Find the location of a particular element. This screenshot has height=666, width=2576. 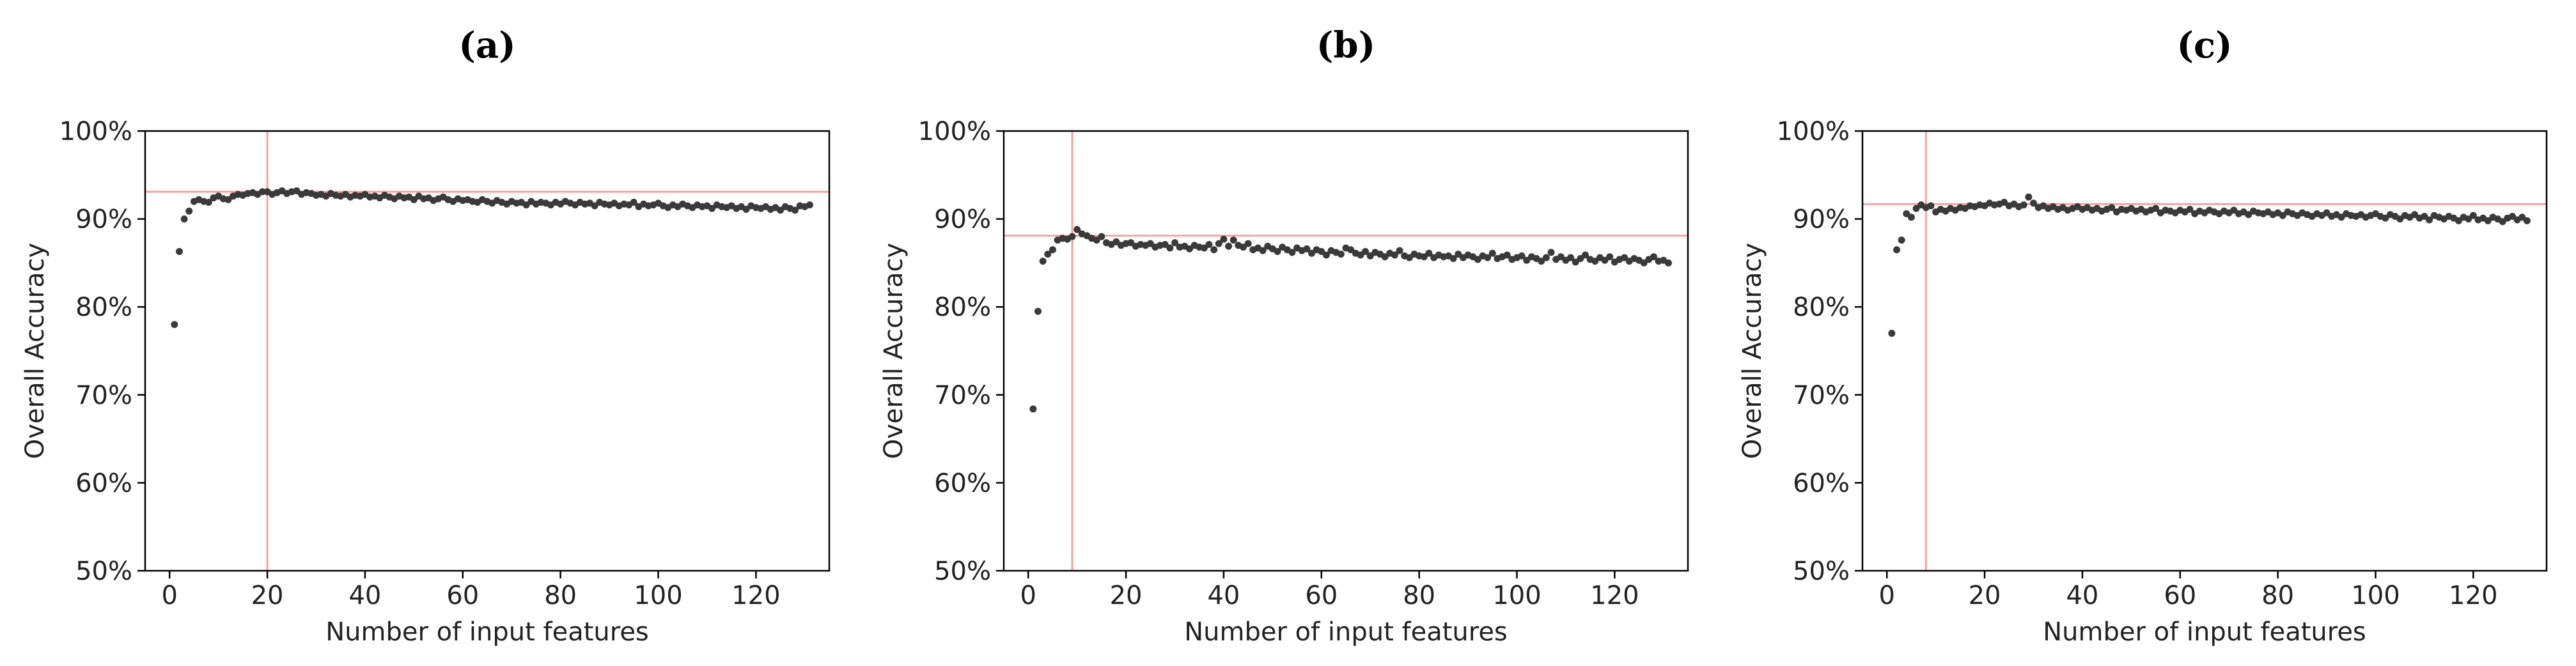

y-axis-label-b: Overall Accuracy is located at coordinates (894, 351).